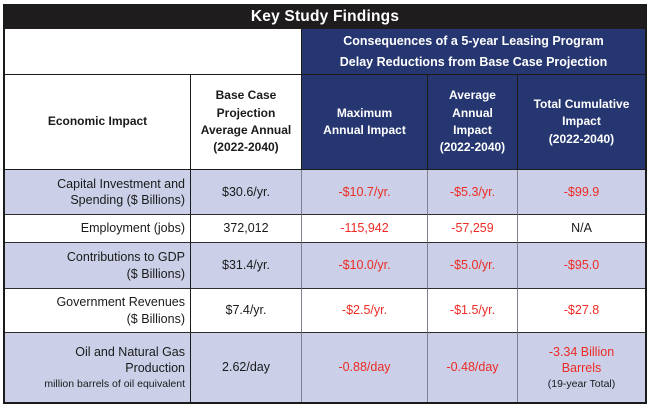  What do you see at coordinates (581, 360) in the screenshot?
I see `total-impact-value: -3.34 Billion Barrels` at bounding box center [581, 360].